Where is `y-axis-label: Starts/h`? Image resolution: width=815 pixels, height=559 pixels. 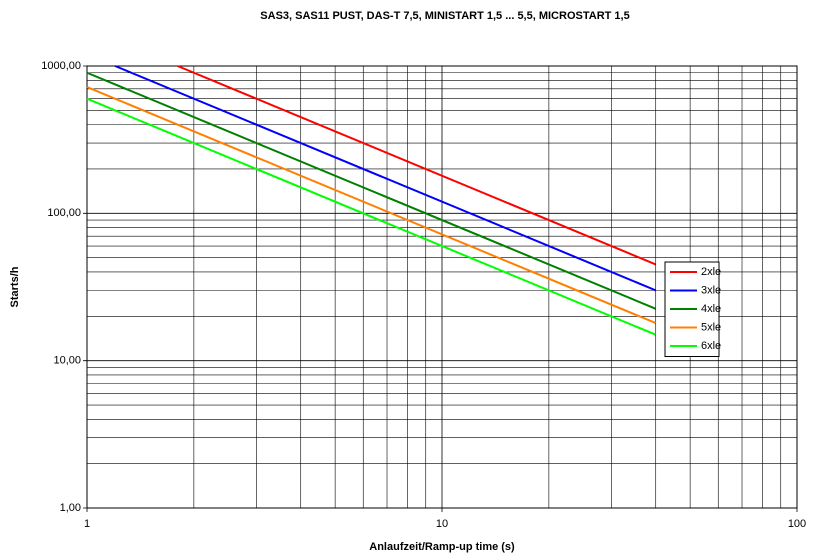
y-axis-label: Starts/h is located at coordinates (15, 286).